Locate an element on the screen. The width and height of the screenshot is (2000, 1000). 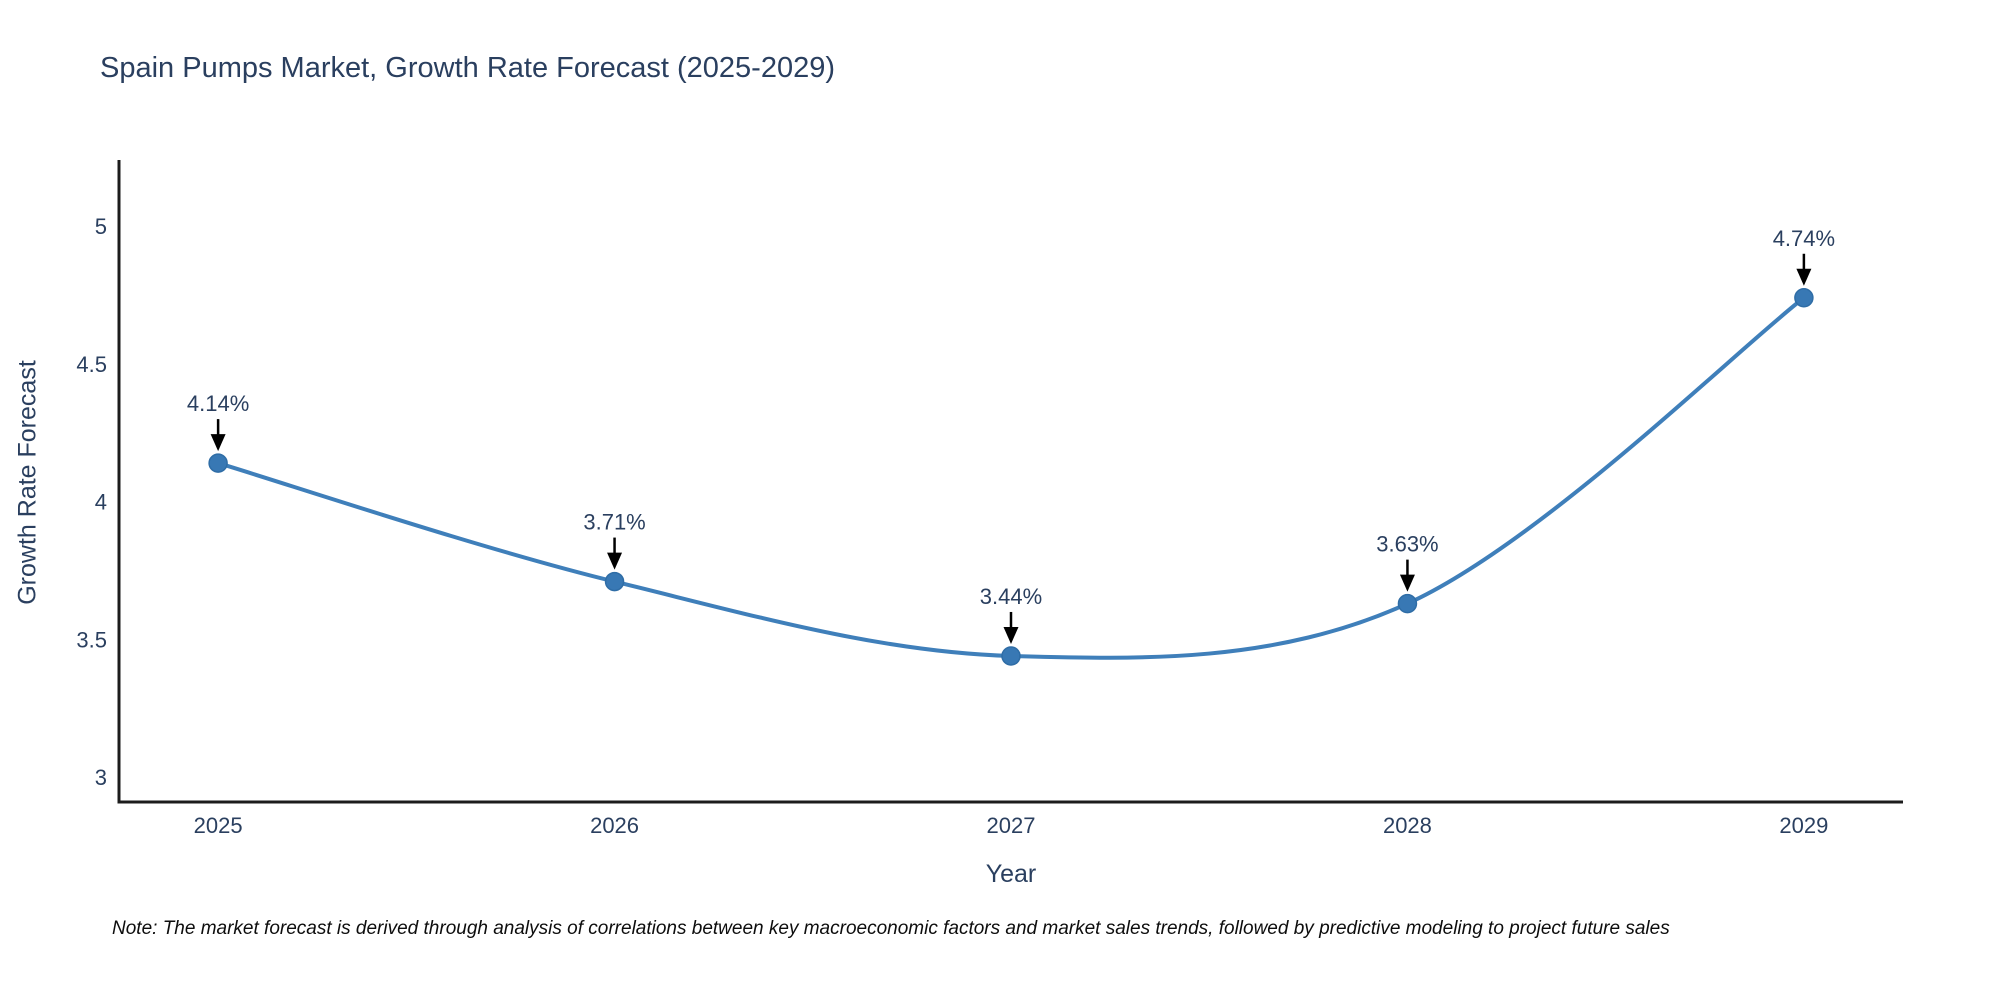
y-tick-label: 3 is located at coordinates (101, 777).